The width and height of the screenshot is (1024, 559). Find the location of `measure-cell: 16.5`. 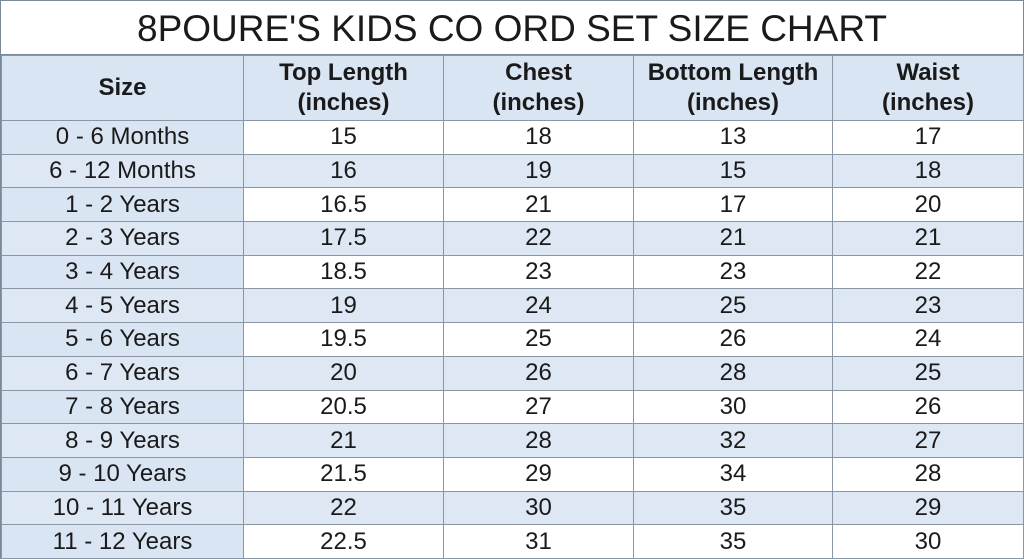

measure-cell: 16.5 is located at coordinates (343, 205).